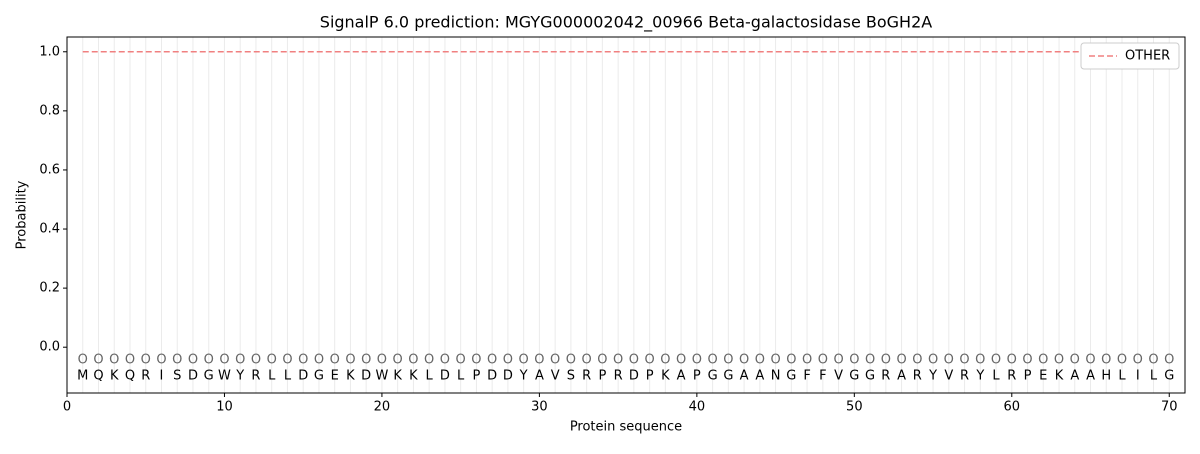 The image size is (1200, 454). I want to click on x-tick-label: 10, so click(224, 407).